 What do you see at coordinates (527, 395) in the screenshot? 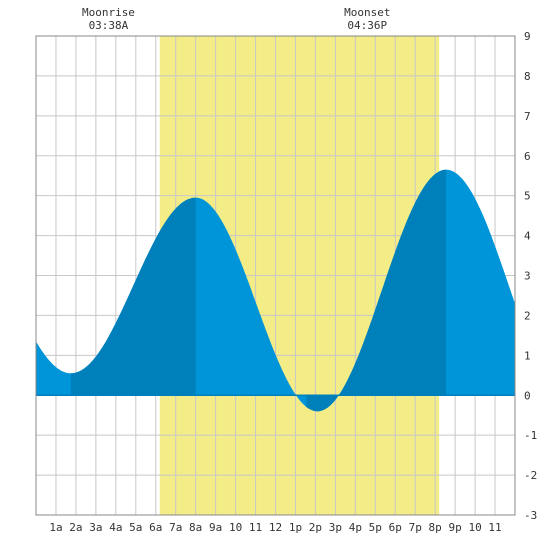
I see `y-tick-label: 0` at bounding box center [527, 395].